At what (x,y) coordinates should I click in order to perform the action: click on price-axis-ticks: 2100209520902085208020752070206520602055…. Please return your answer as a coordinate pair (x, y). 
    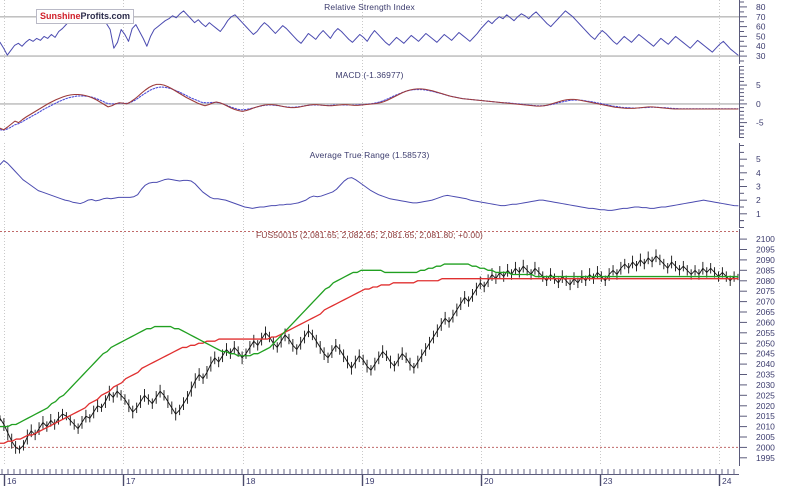
    Looking at the image, I should click on (757, 347).